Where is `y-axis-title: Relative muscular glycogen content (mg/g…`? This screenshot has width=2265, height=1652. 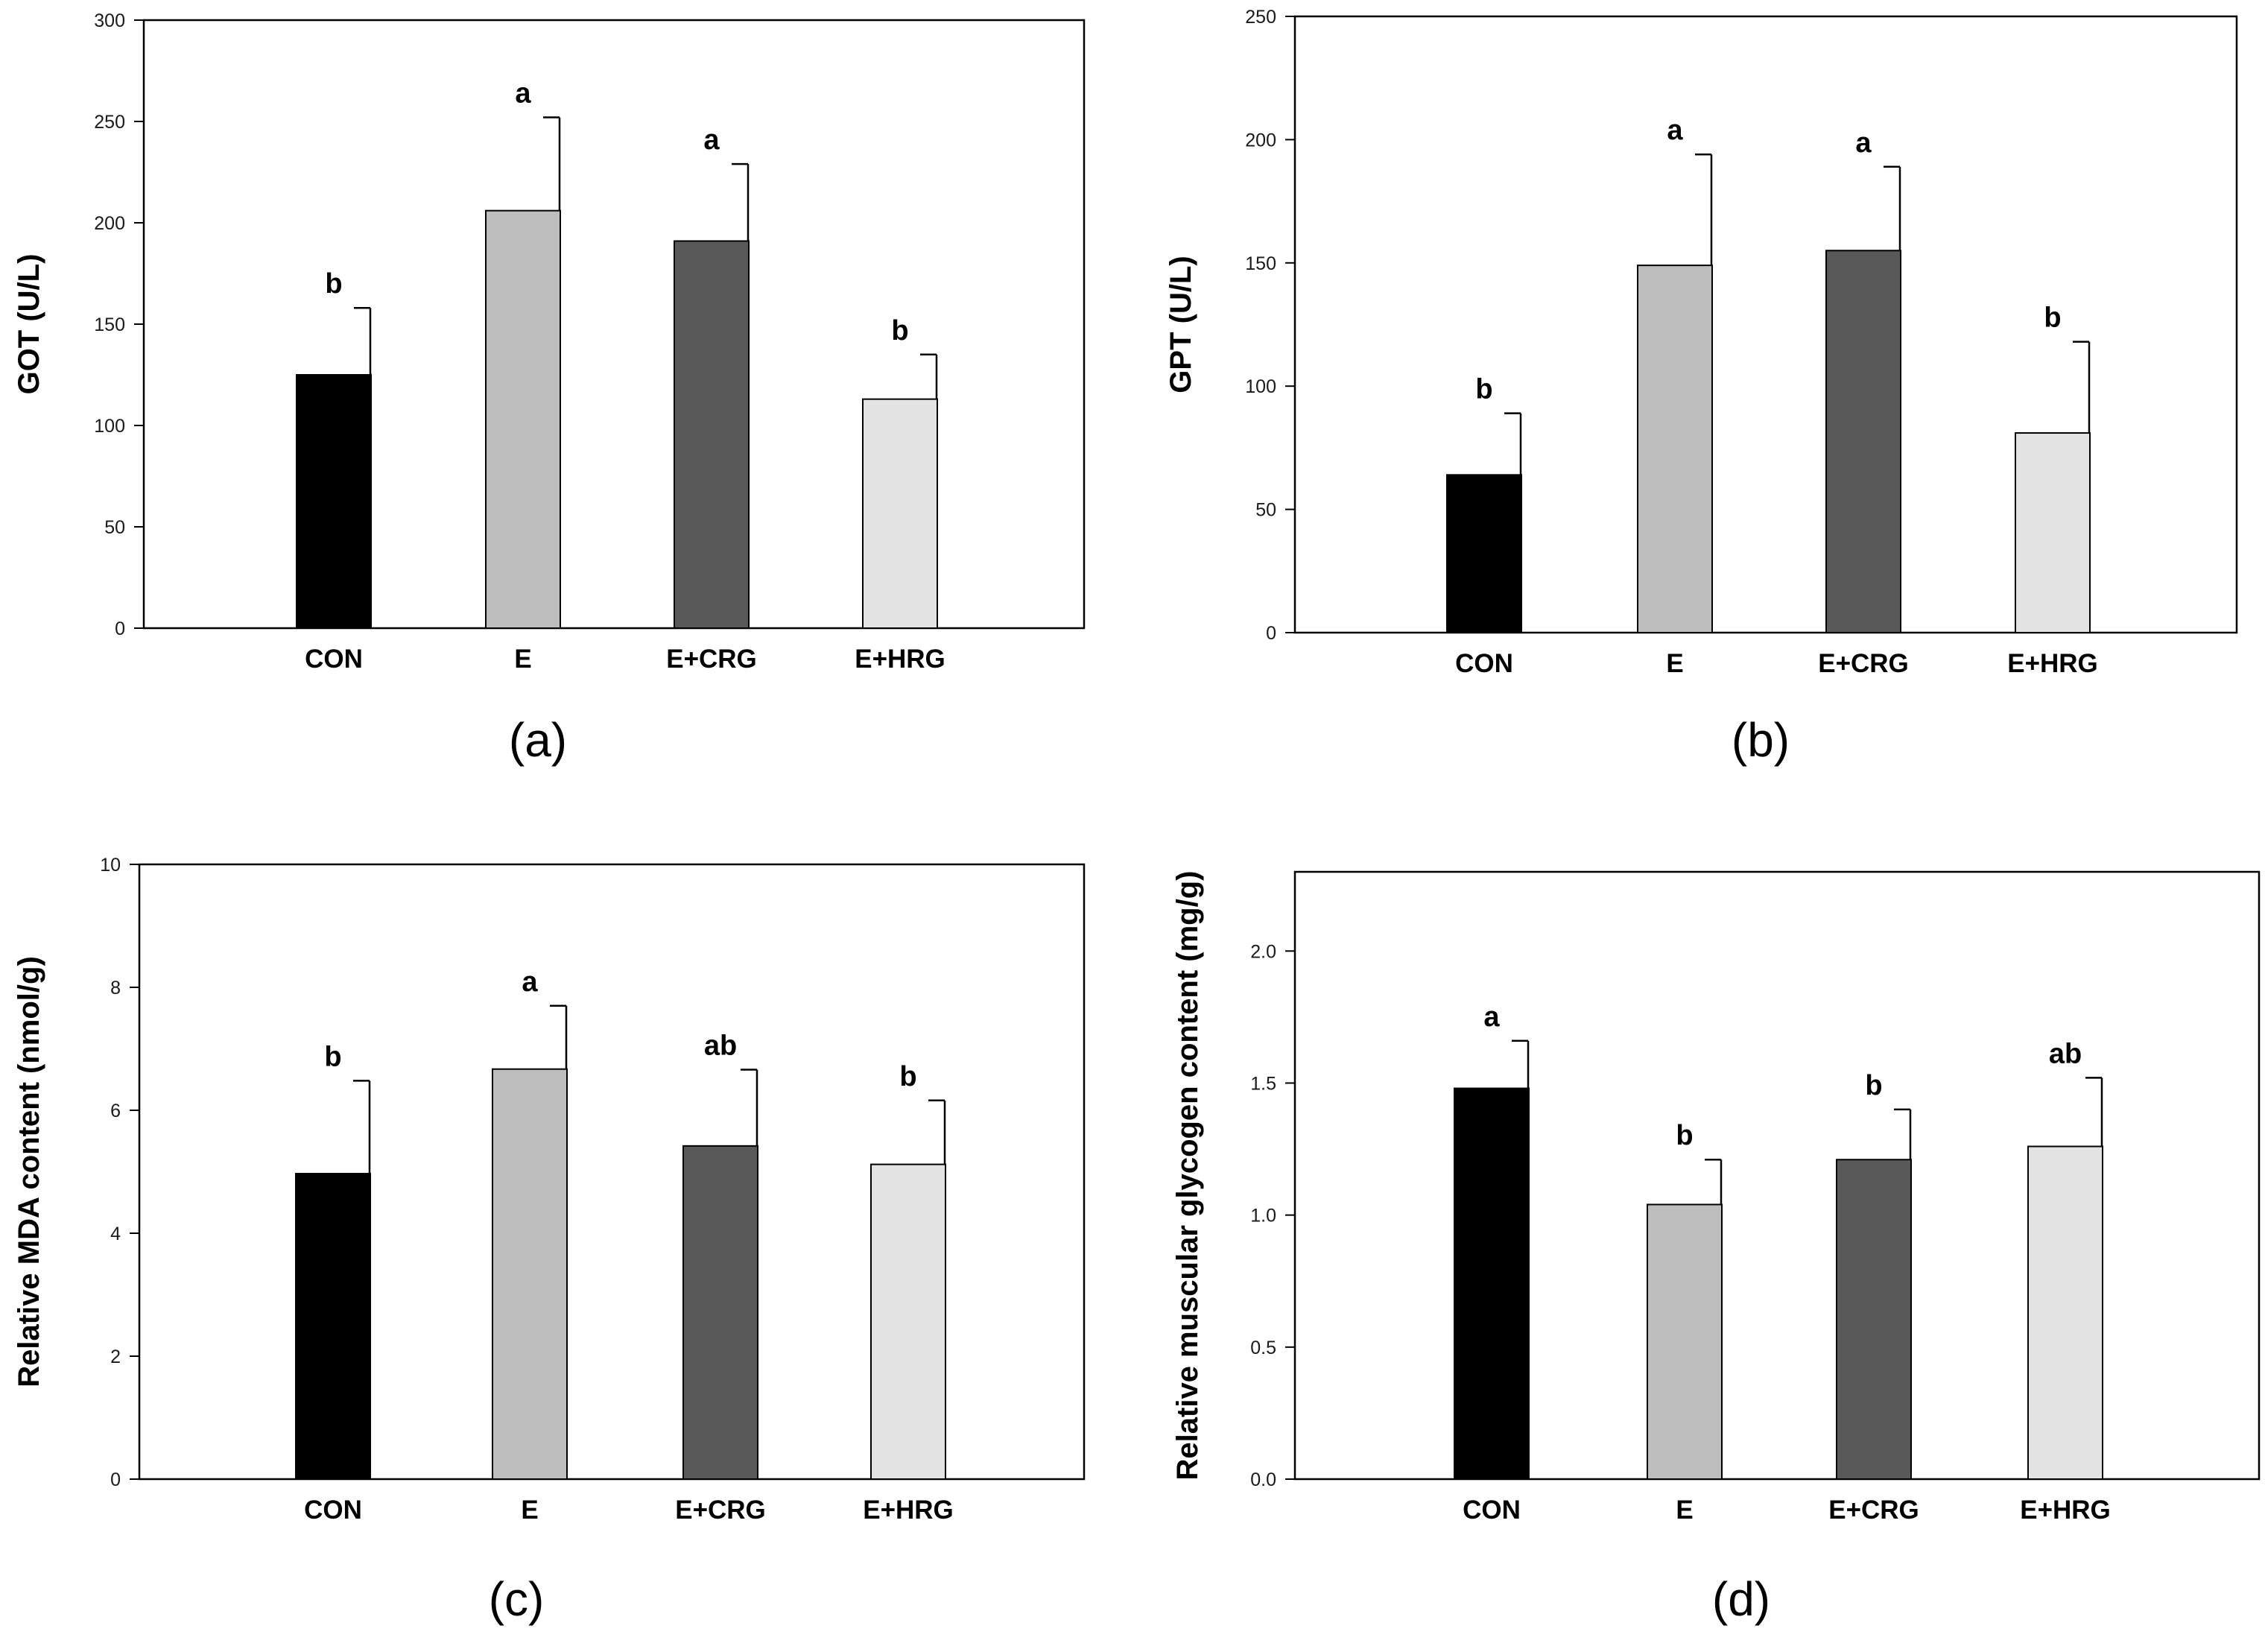
y-axis-title: Relative muscular glycogen content (mg/g… is located at coordinates (1187, 1176).